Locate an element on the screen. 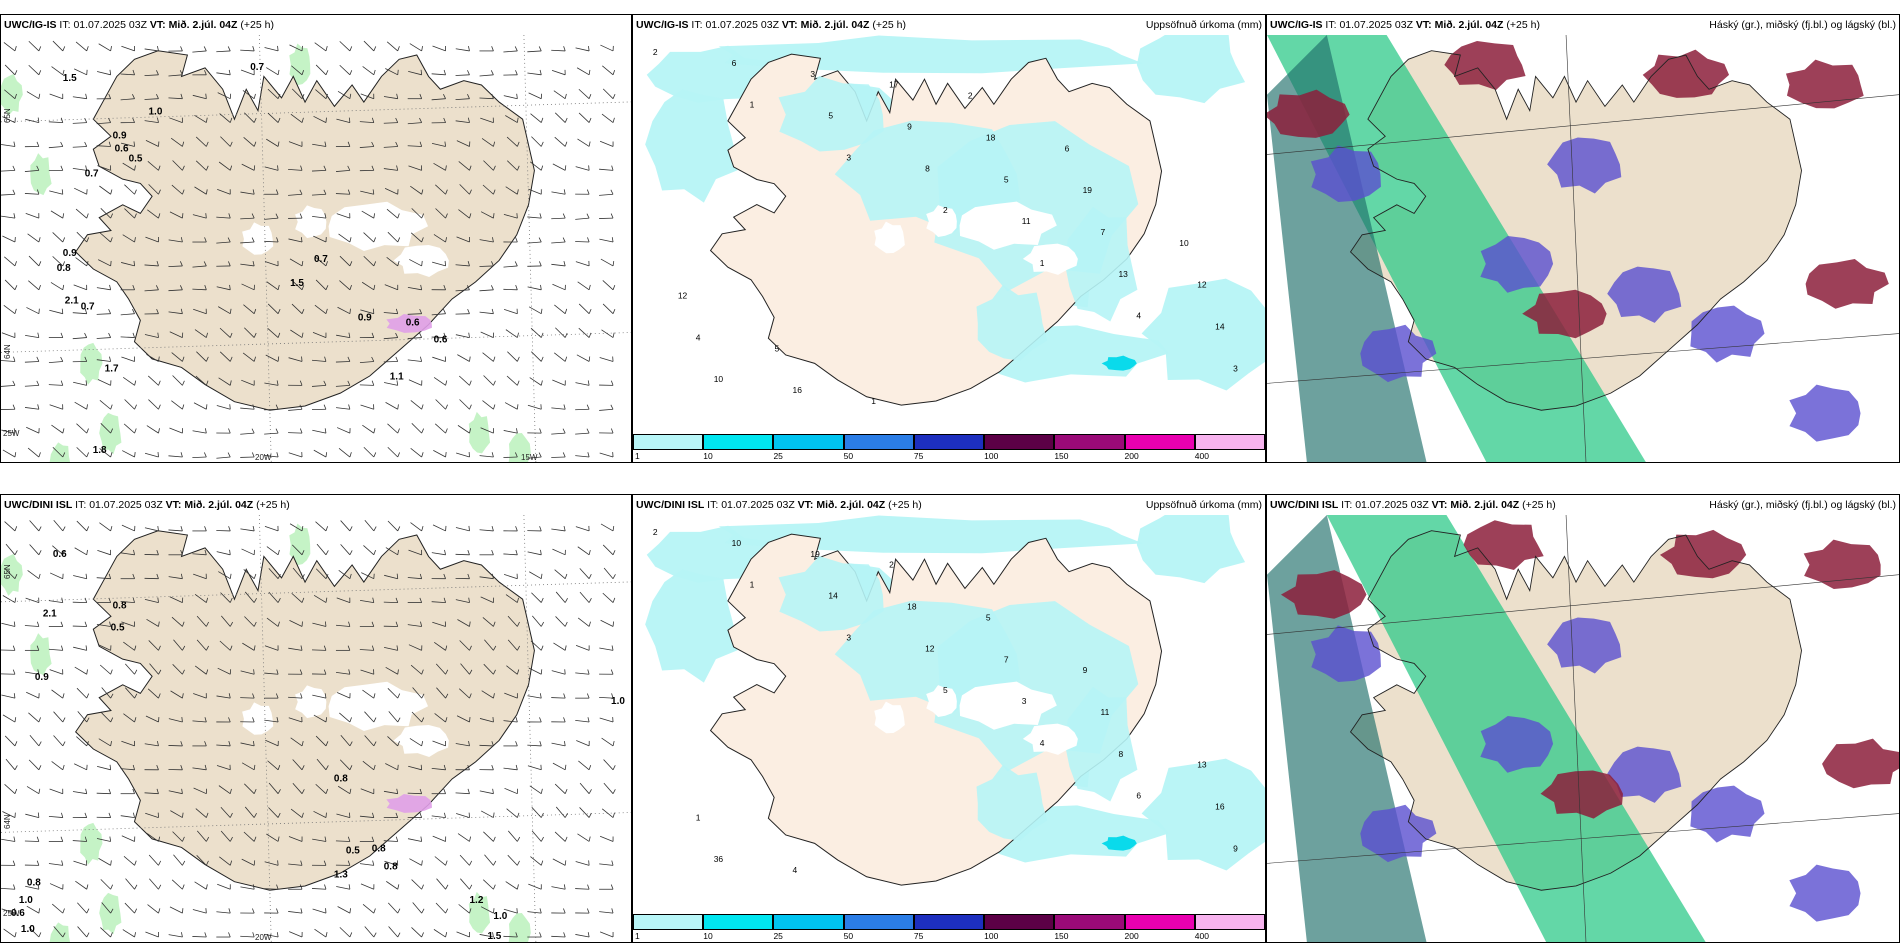  colorbar-swatch is located at coordinates (1019, 922).